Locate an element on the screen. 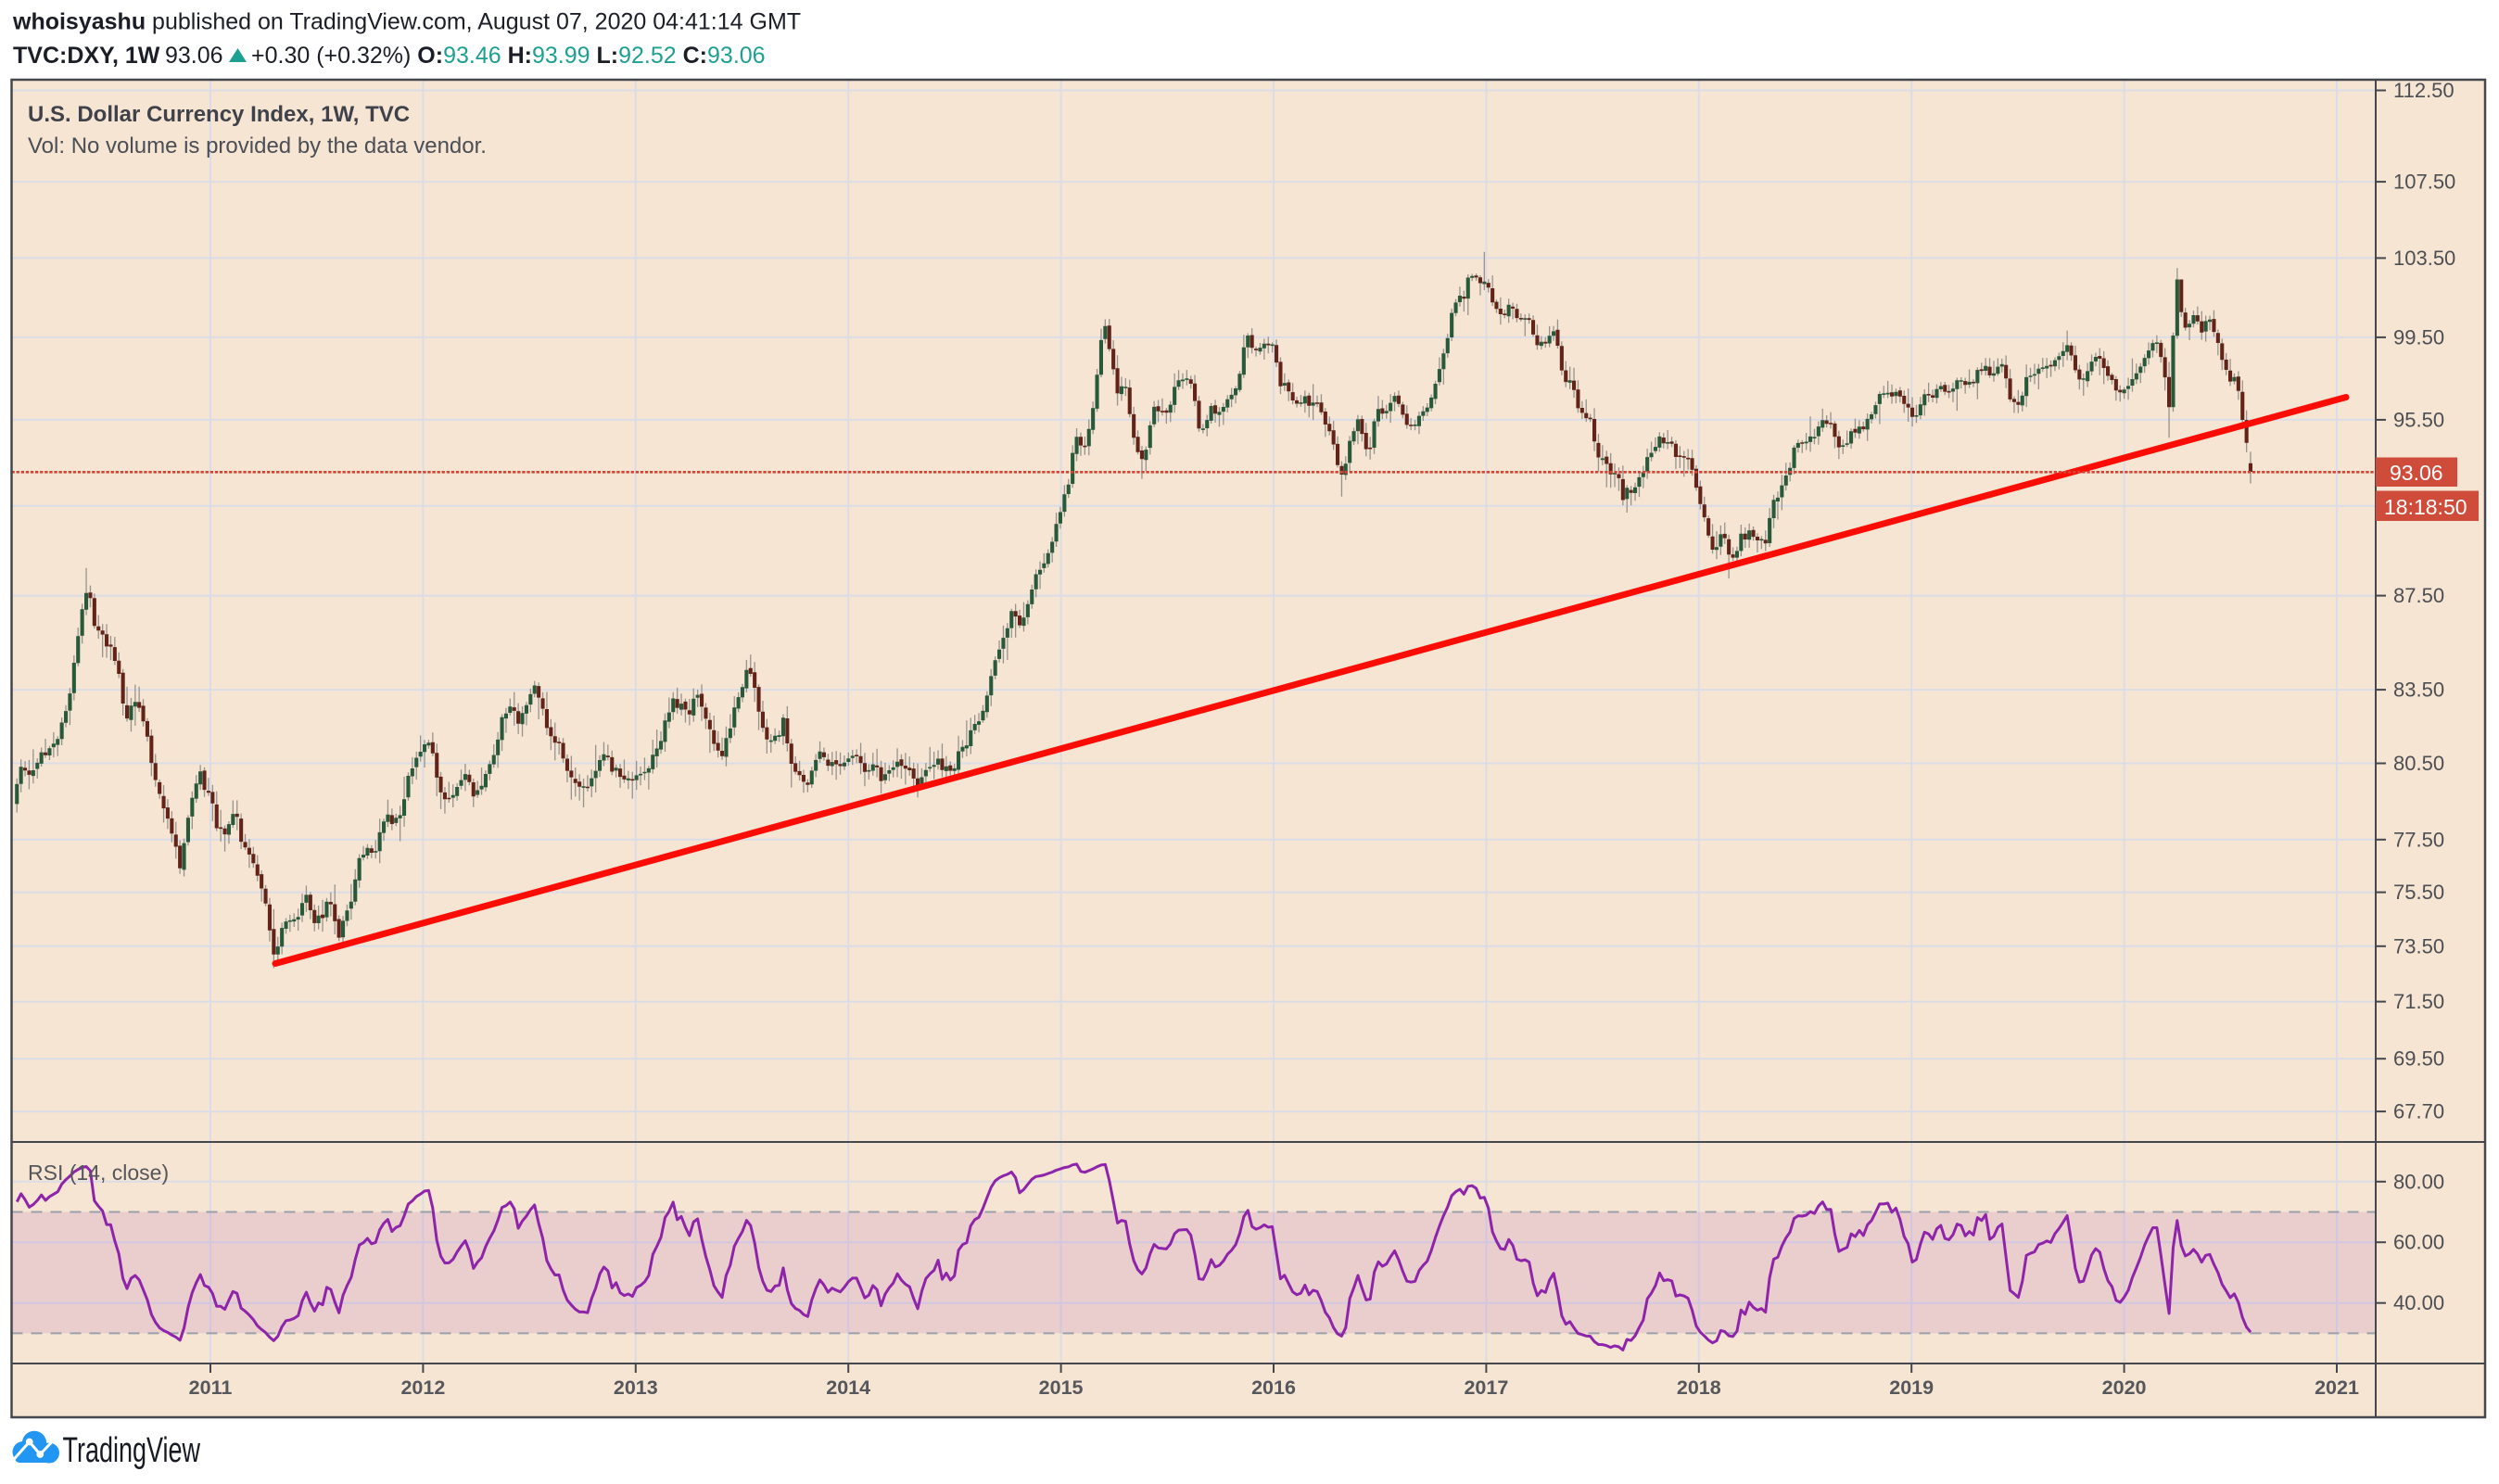 This screenshot has height=1484, width=2499. svg-text: 2013 is located at coordinates (636, 1388).